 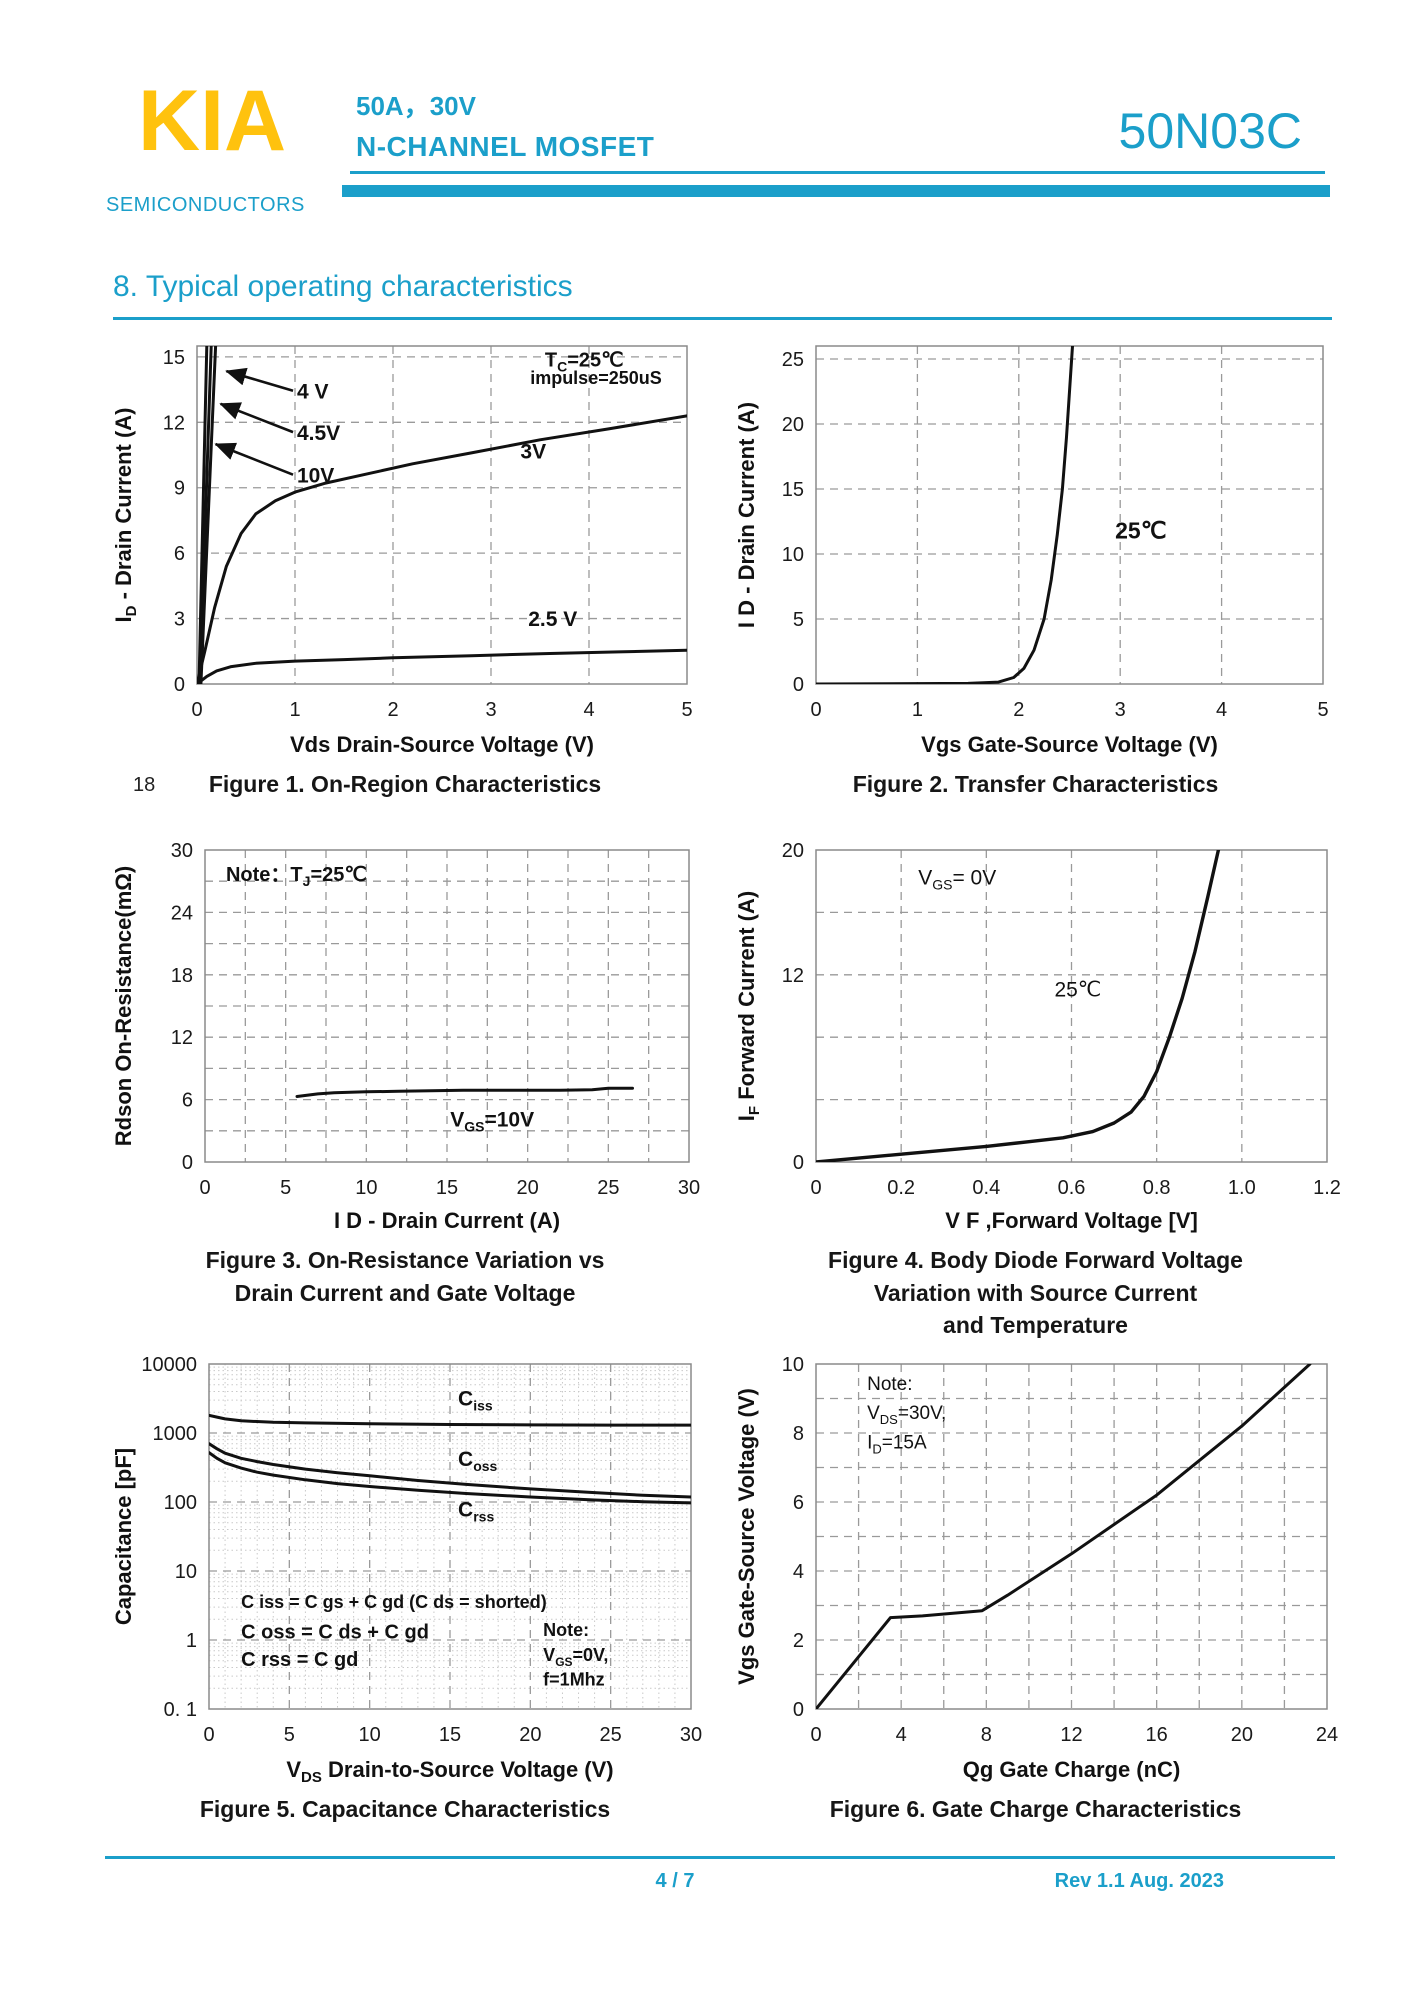 I want to click on stray-number: 18, so click(x=144, y=785).